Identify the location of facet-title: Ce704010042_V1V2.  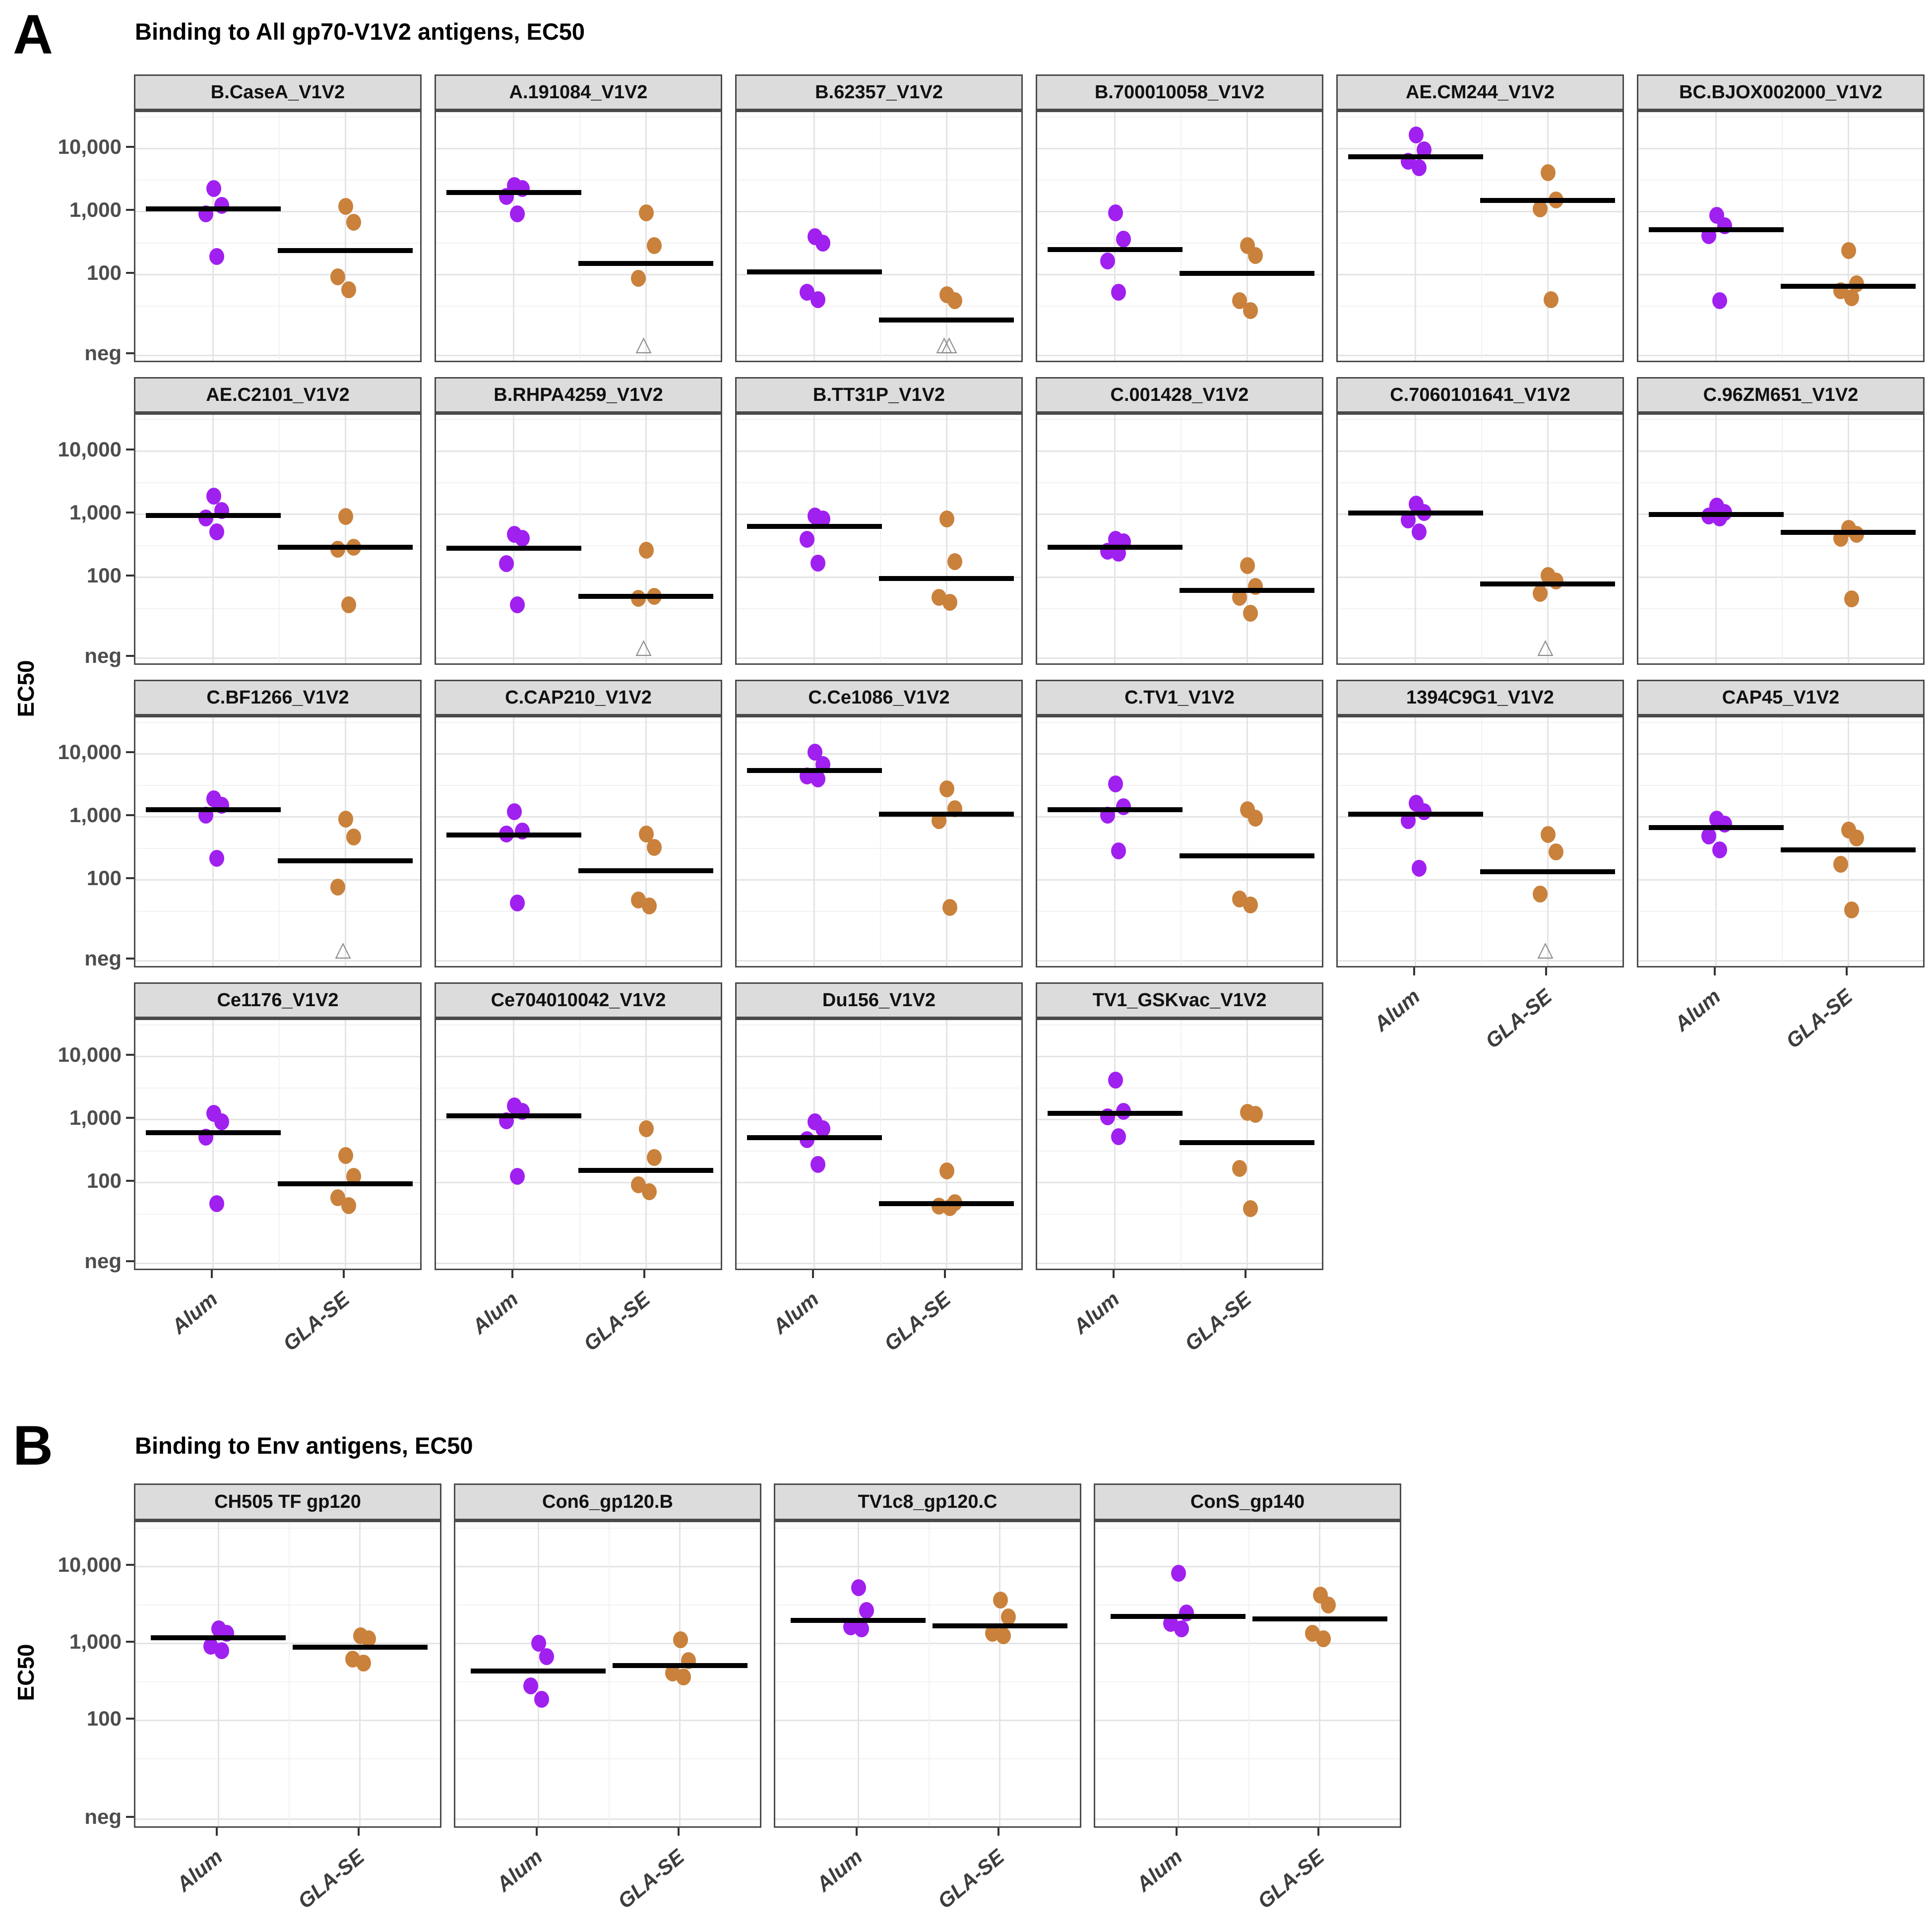
(578, 1000).